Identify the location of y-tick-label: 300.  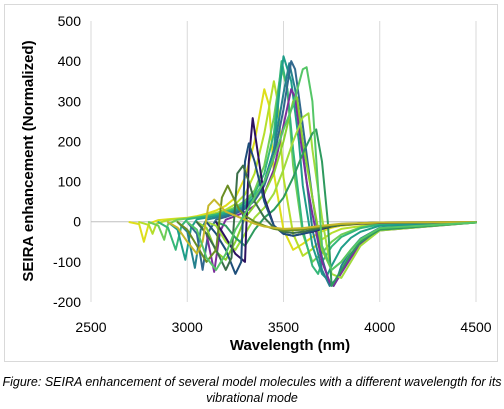
(70, 101).